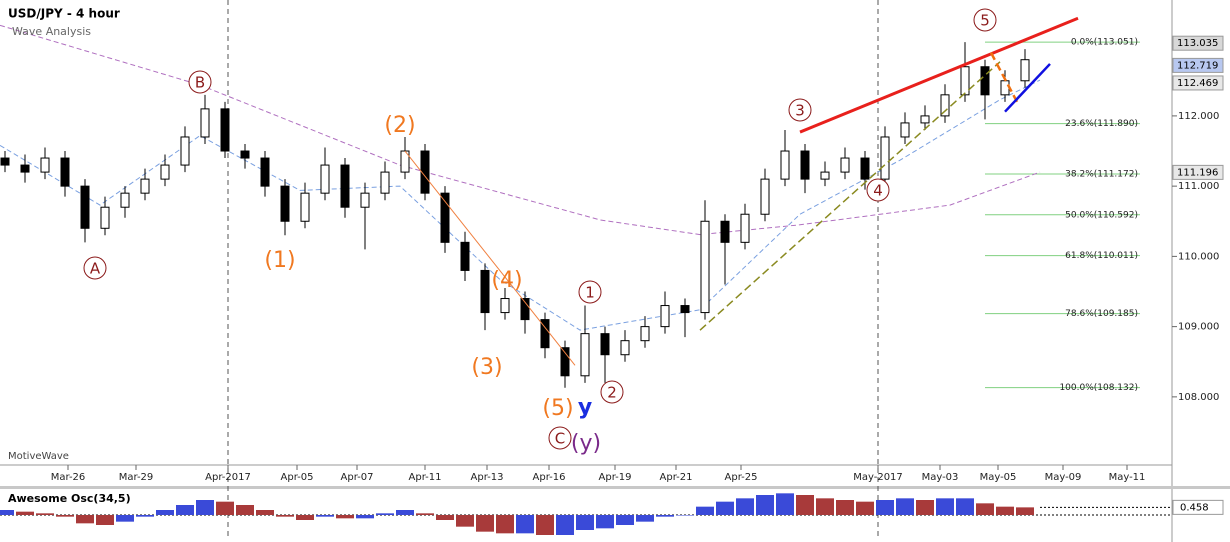 This screenshot has width=1230, height=542. Describe the element at coordinates (590, 293) in the screenshot. I see `wave-label: 1` at that location.